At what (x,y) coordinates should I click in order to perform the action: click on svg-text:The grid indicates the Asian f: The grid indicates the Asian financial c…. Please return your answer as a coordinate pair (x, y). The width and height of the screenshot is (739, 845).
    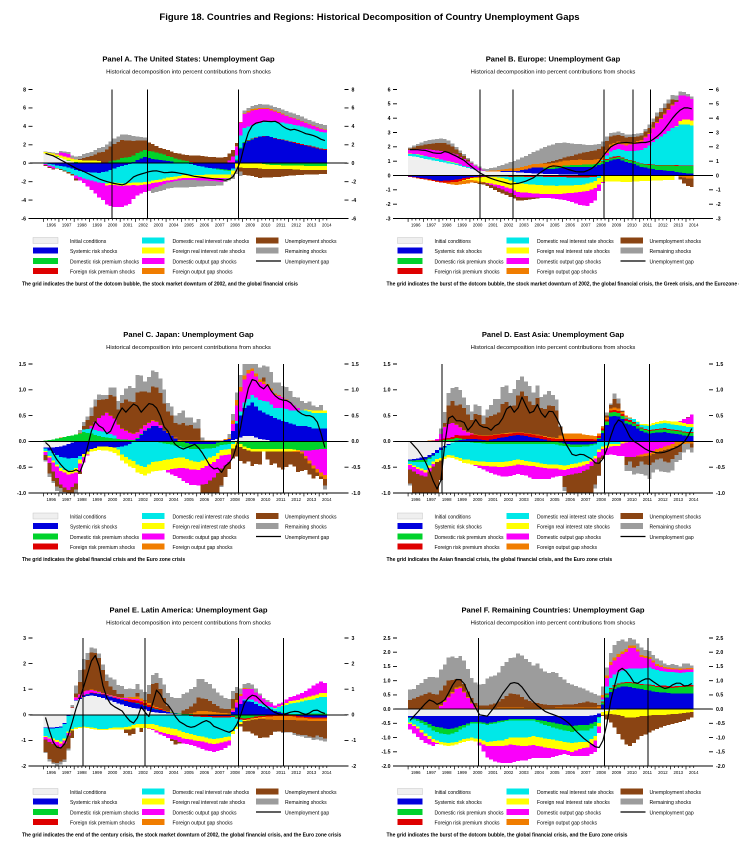
    Looking at the image, I should click on (500, 560).